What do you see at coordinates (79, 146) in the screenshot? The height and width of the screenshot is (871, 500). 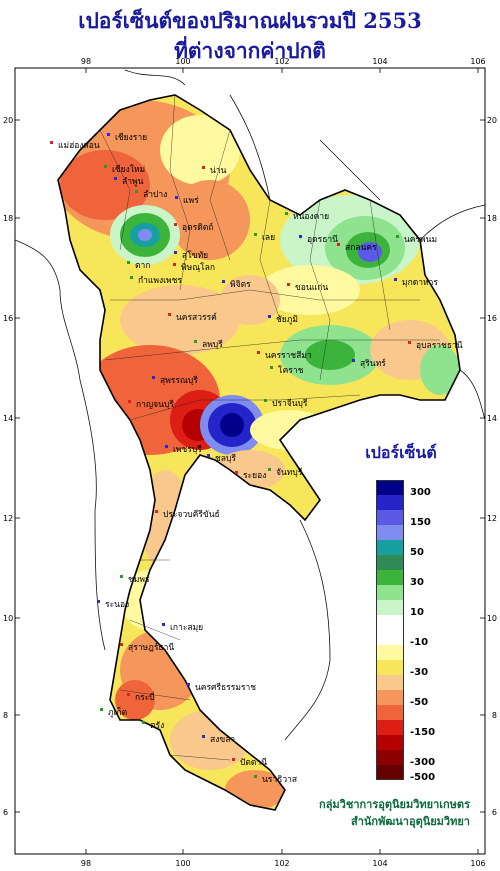 I see `place-label: แม่ฮ่องสอน` at bounding box center [79, 146].